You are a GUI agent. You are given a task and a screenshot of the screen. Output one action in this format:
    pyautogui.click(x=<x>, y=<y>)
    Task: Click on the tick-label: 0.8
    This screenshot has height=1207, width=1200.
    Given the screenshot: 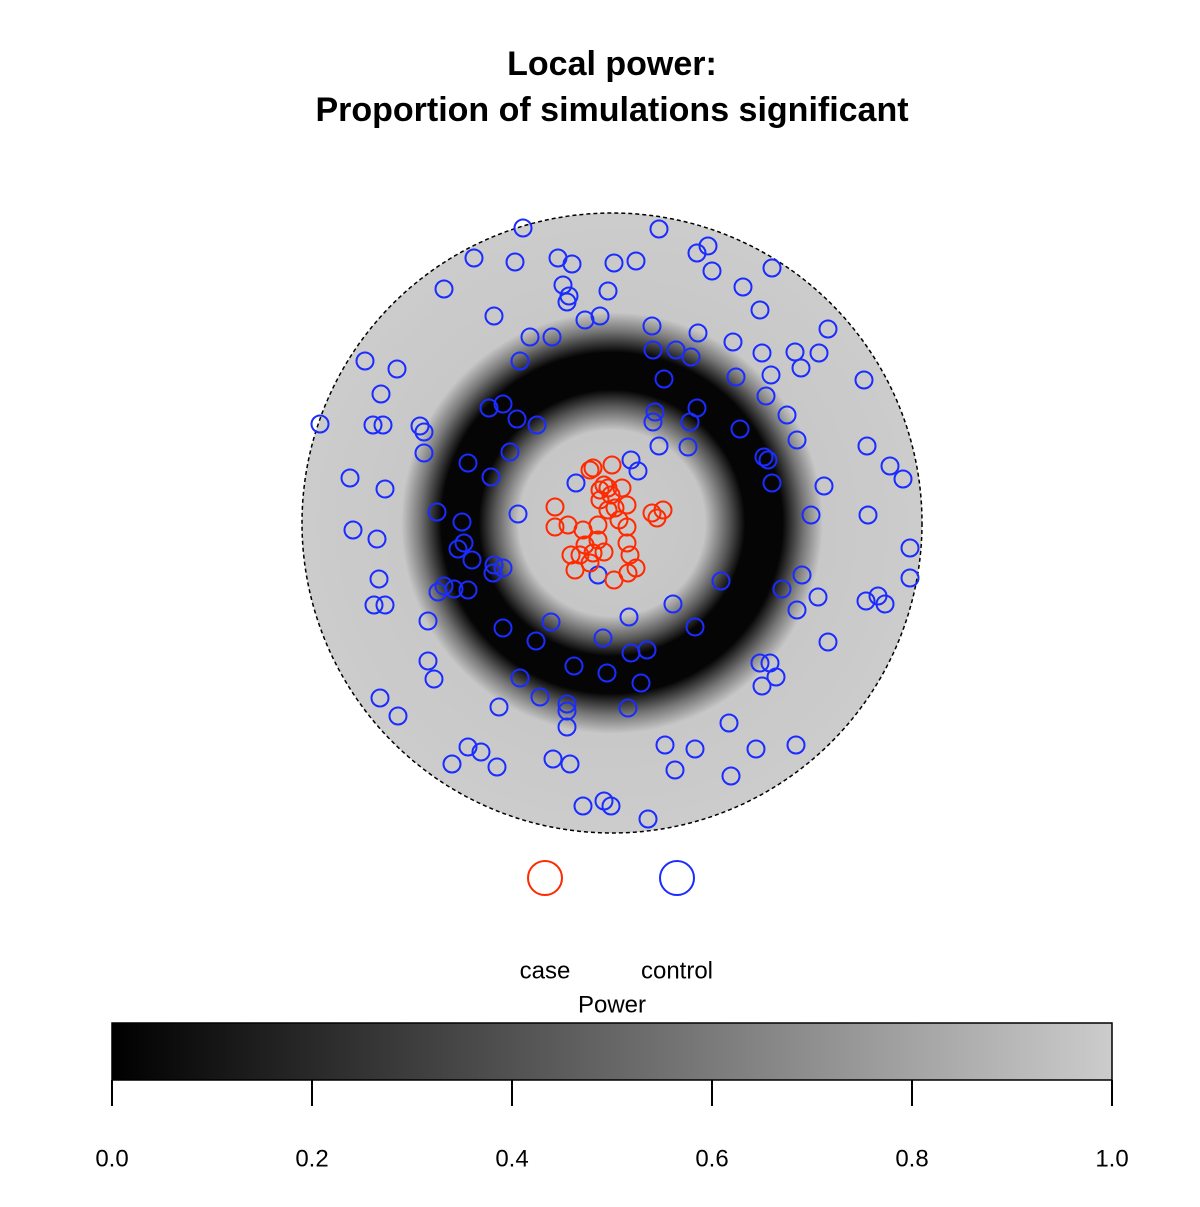 What is the action you would take?
    pyautogui.click(x=911, y=1158)
    